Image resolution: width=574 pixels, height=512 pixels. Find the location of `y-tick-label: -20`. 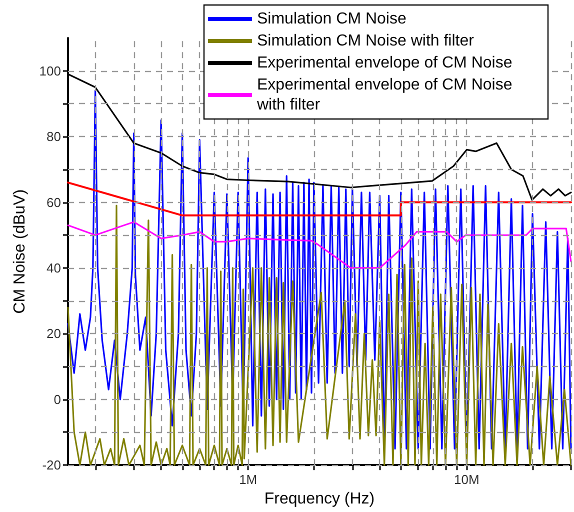

y-tick-label: -20 is located at coordinates (51, 465).